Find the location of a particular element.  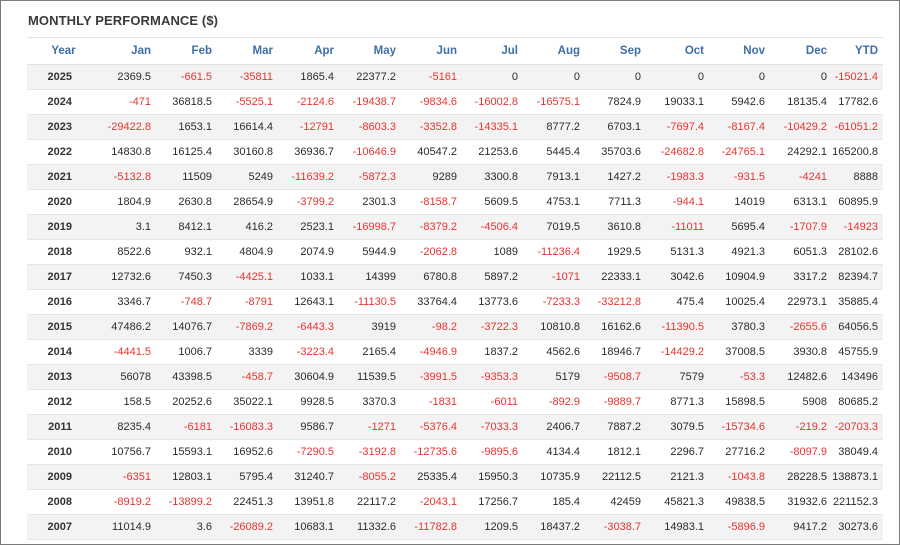

month-value-cell: -35811 is located at coordinates (247, 77).